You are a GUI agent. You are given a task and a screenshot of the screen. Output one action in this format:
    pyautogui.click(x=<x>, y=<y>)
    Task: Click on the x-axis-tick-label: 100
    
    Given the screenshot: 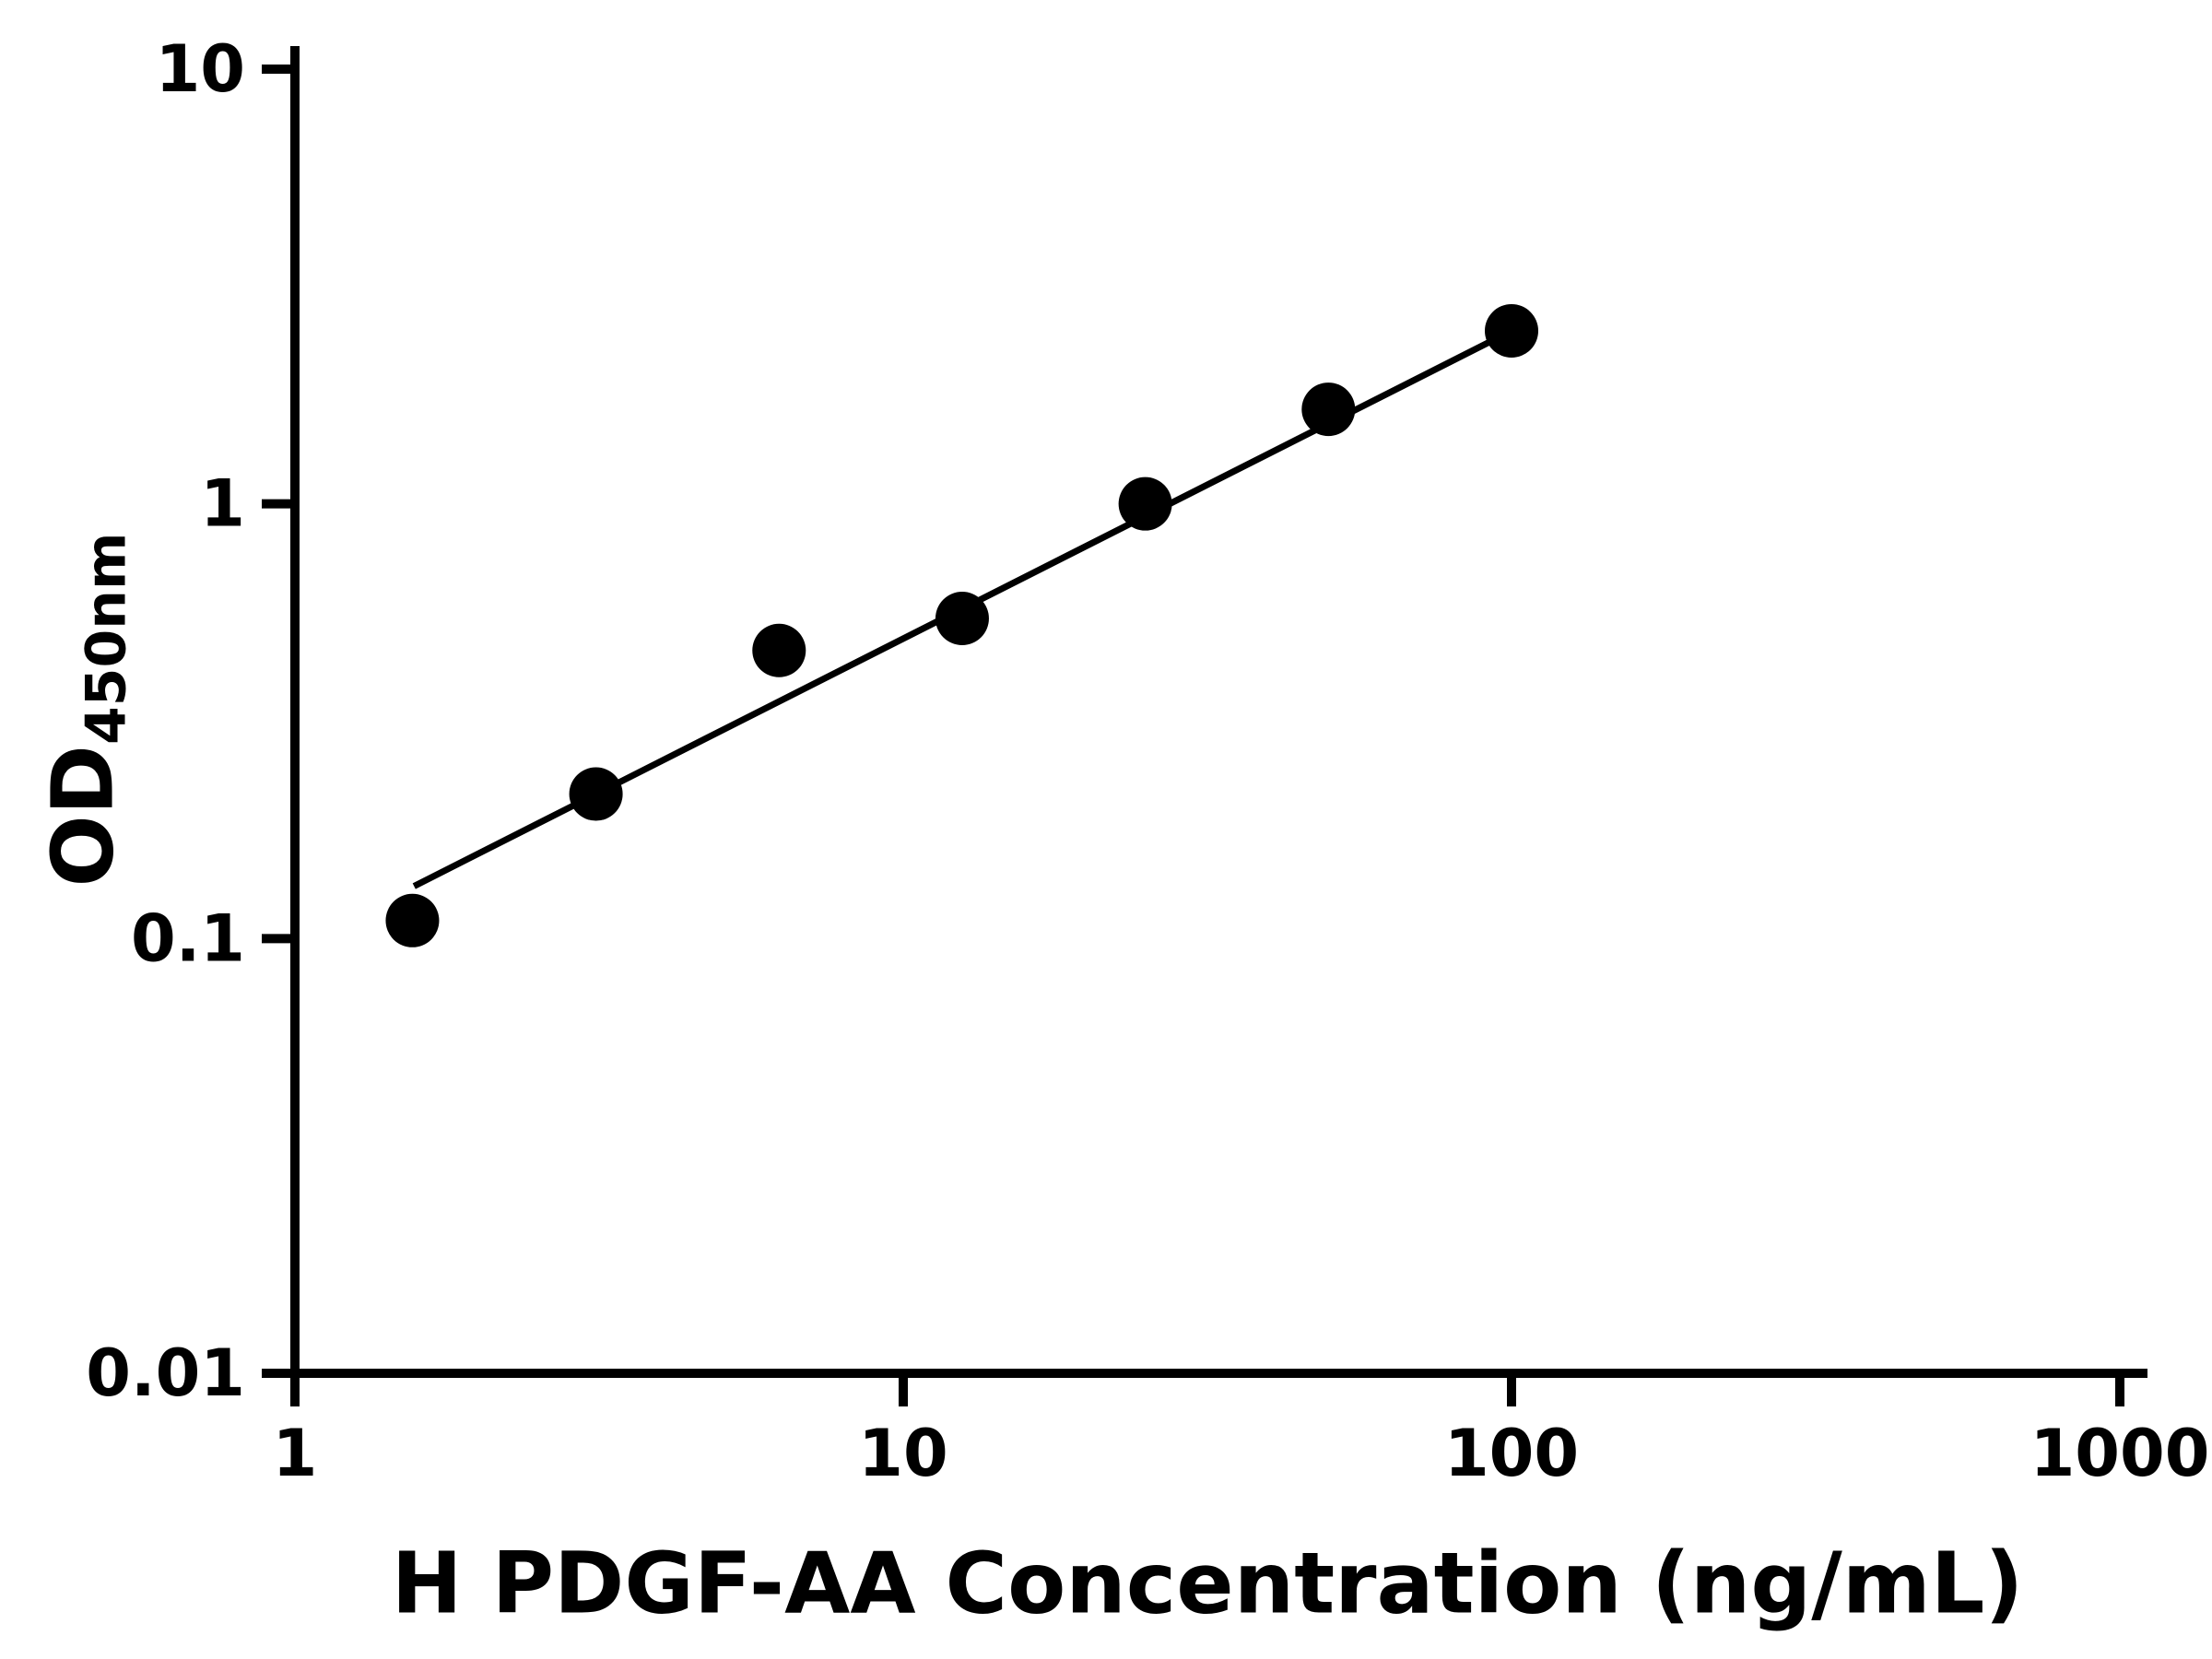 What is the action you would take?
    pyautogui.click(x=1511, y=1453)
    